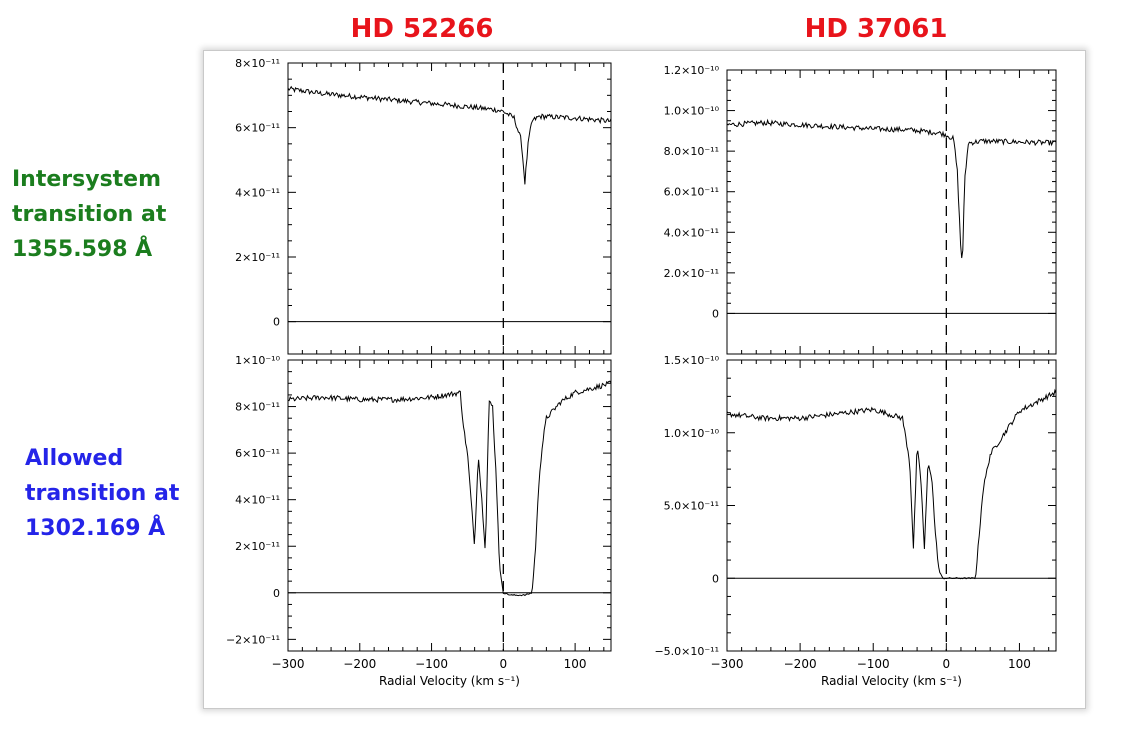 Image resolution: width=1121 pixels, height=739 pixels. I want to click on row-label-line: Allowed, so click(74, 458).